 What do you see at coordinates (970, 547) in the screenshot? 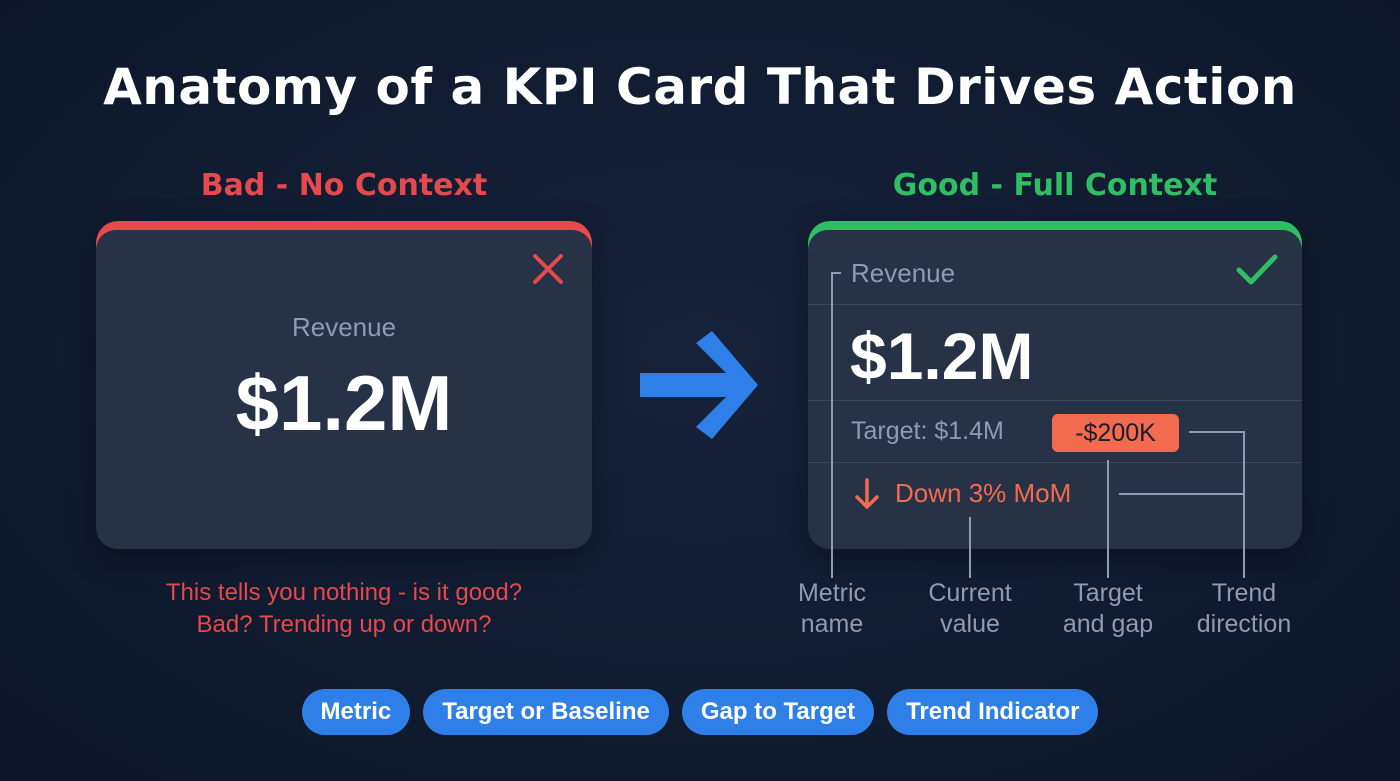
I see `leader-line-value` at bounding box center [970, 547].